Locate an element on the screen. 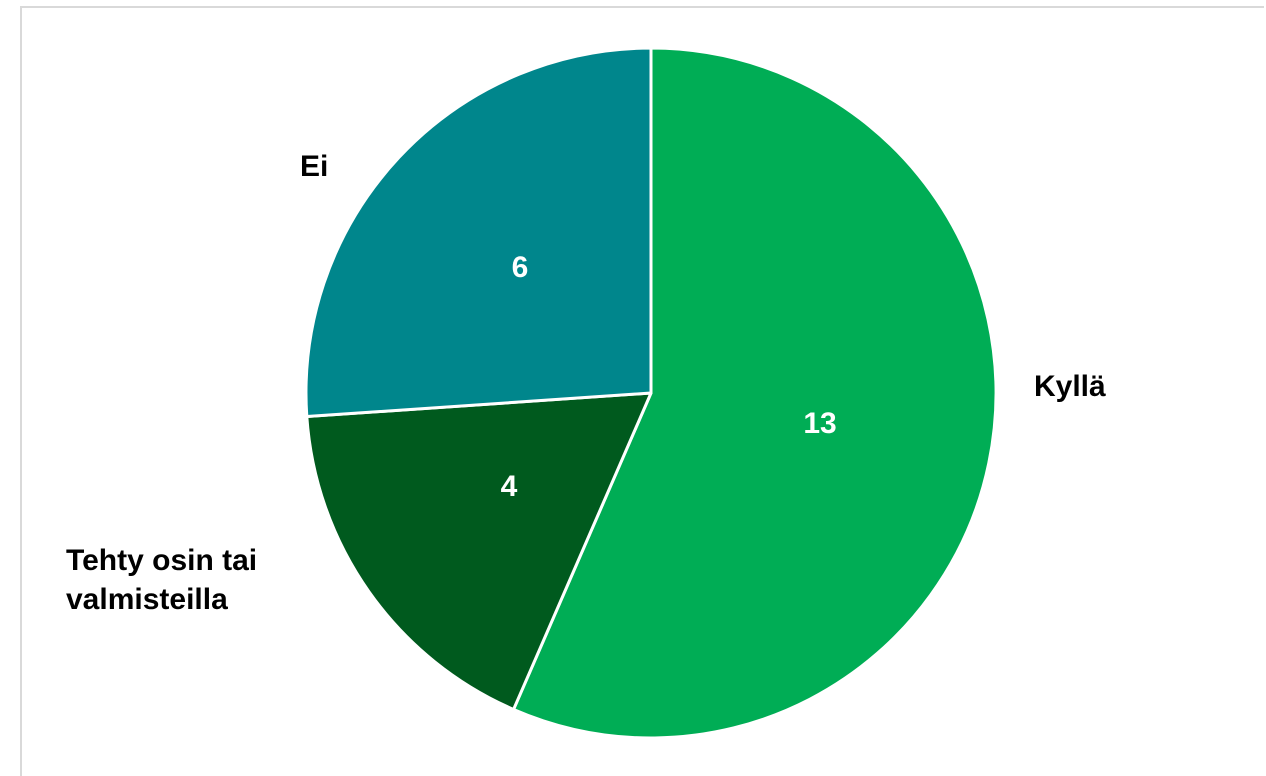  pie-value-label-1: 13 is located at coordinates (819, 423).